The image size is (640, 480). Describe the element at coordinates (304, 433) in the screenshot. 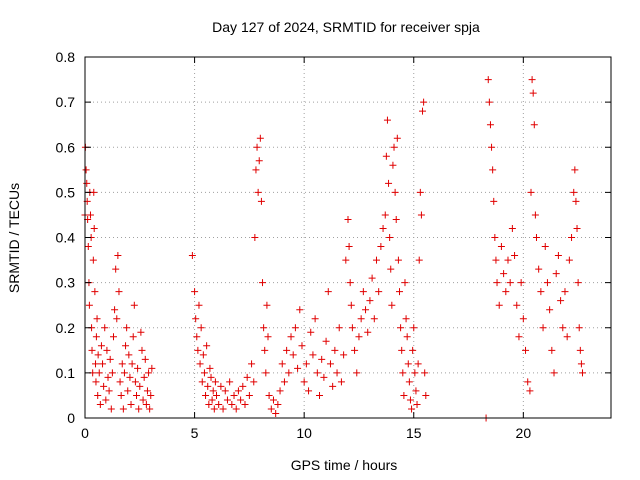

I see `x-tick-label: 10` at that location.